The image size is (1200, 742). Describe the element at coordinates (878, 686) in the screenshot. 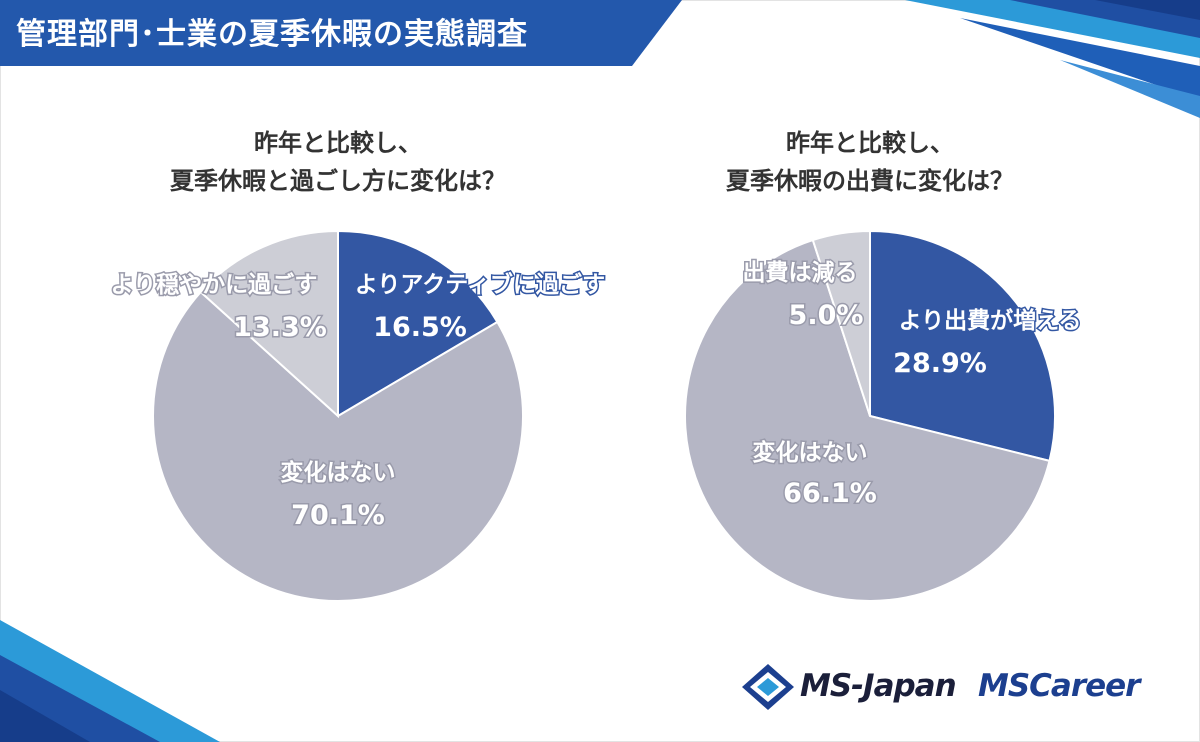

I see `ms-japan-logo-text: MS-Japan` at that location.